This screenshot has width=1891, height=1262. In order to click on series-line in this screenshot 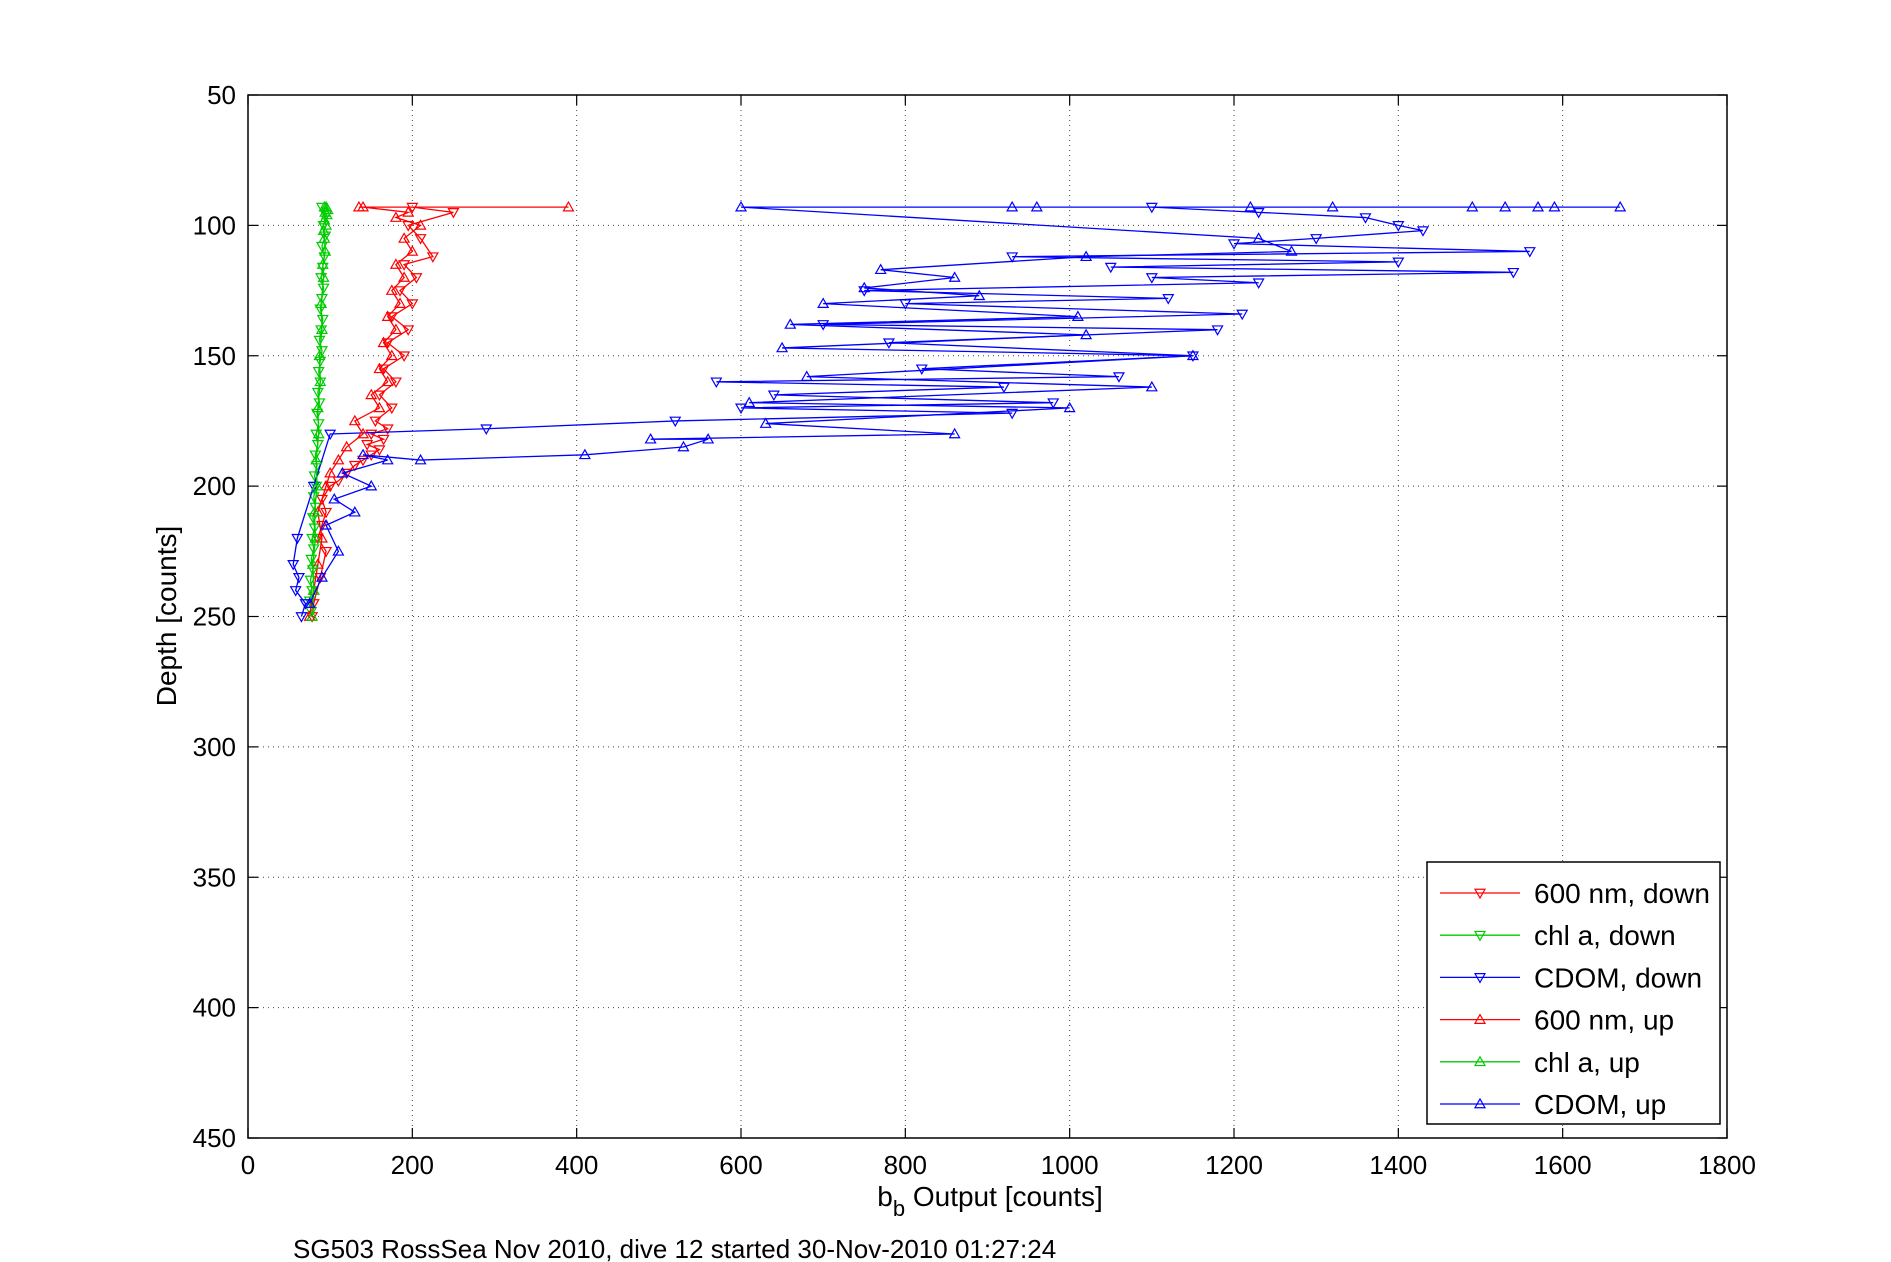, I will do `click(320, 411)`.